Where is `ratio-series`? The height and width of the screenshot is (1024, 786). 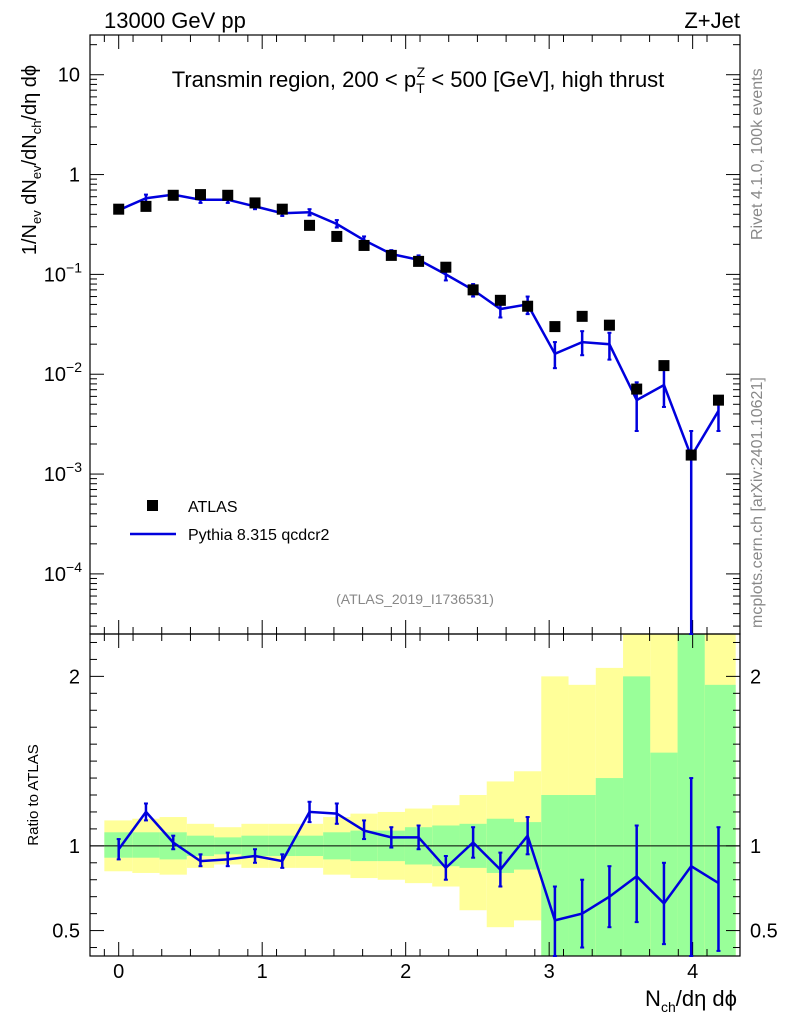 ratio-series is located at coordinates (418, 867).